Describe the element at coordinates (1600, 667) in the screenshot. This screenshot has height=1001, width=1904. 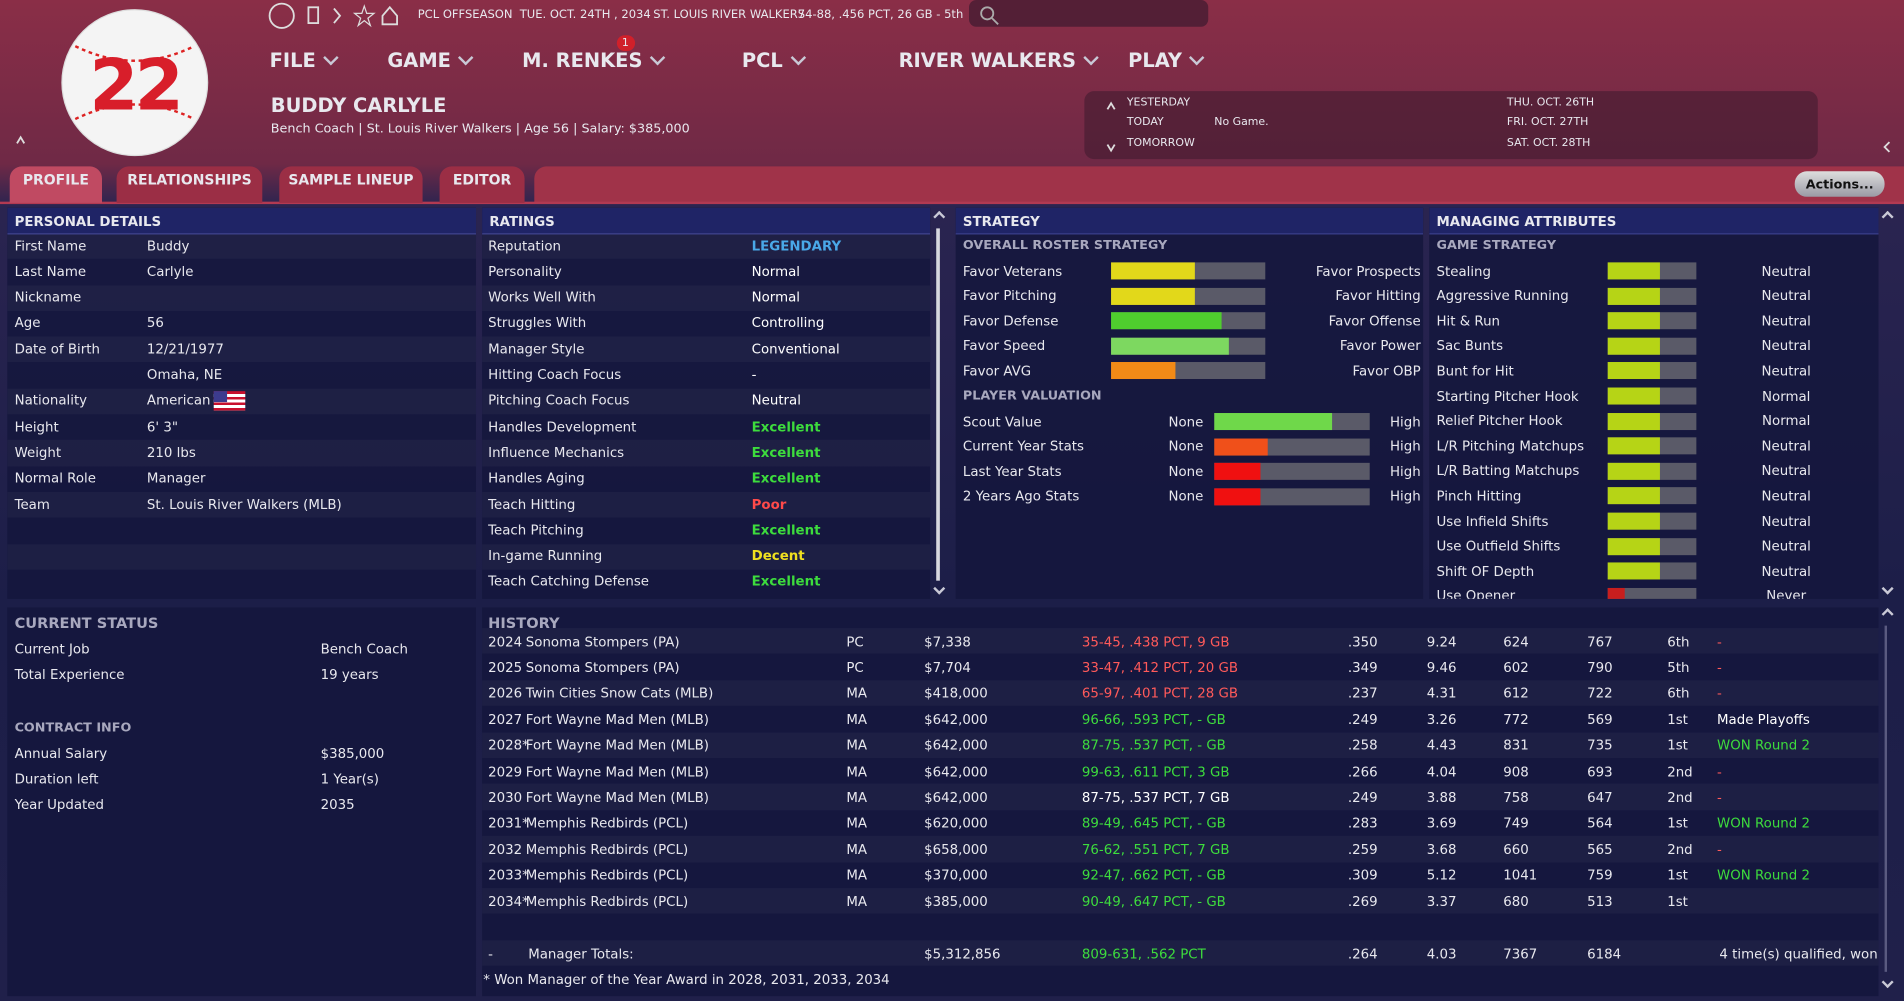
I see `history-cell: 790` at that location.